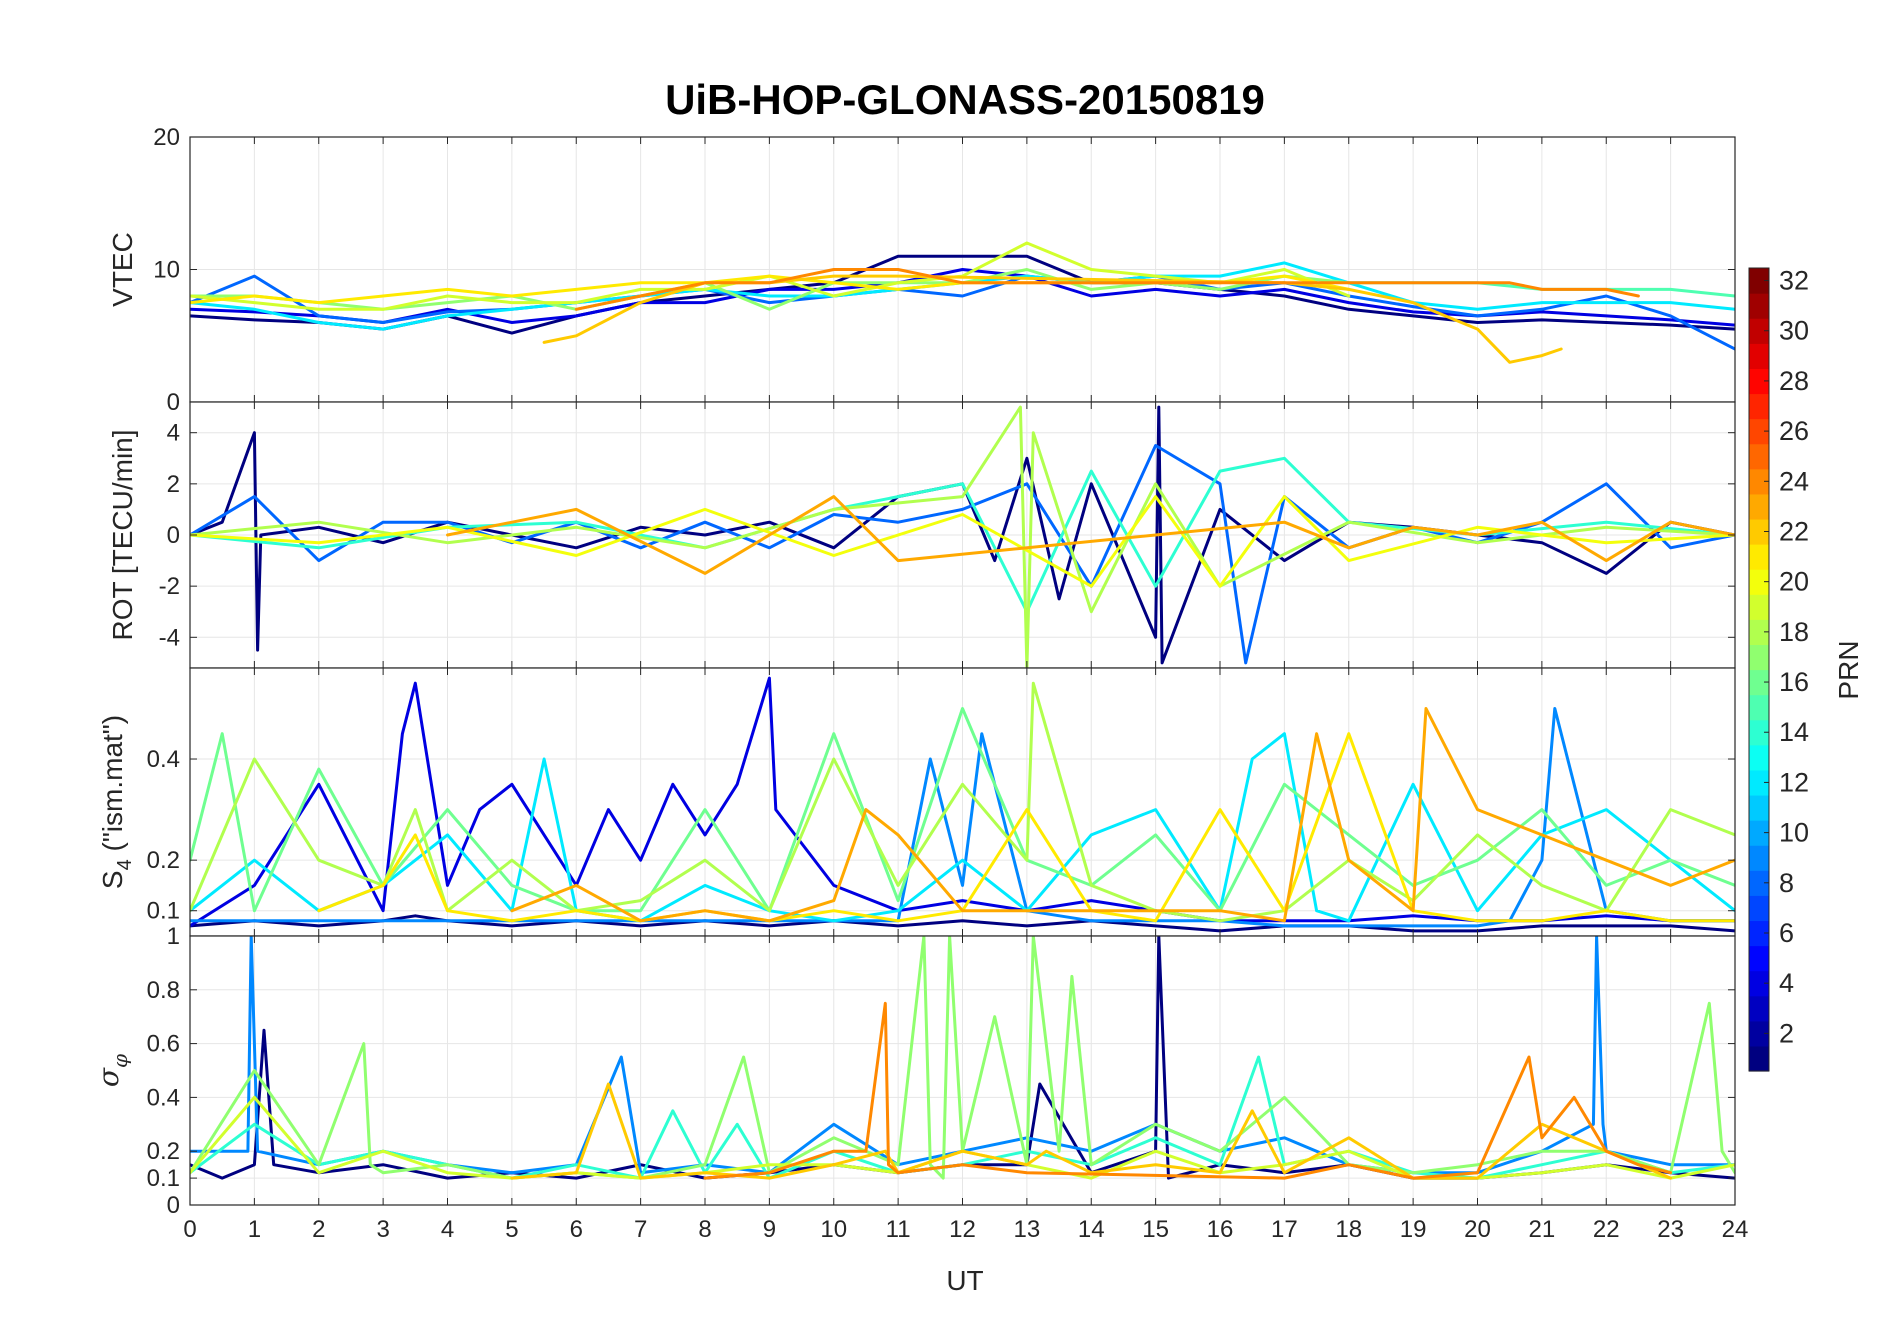  I want to click on colorbar-tick-label: 2, so click(1786, 1033).